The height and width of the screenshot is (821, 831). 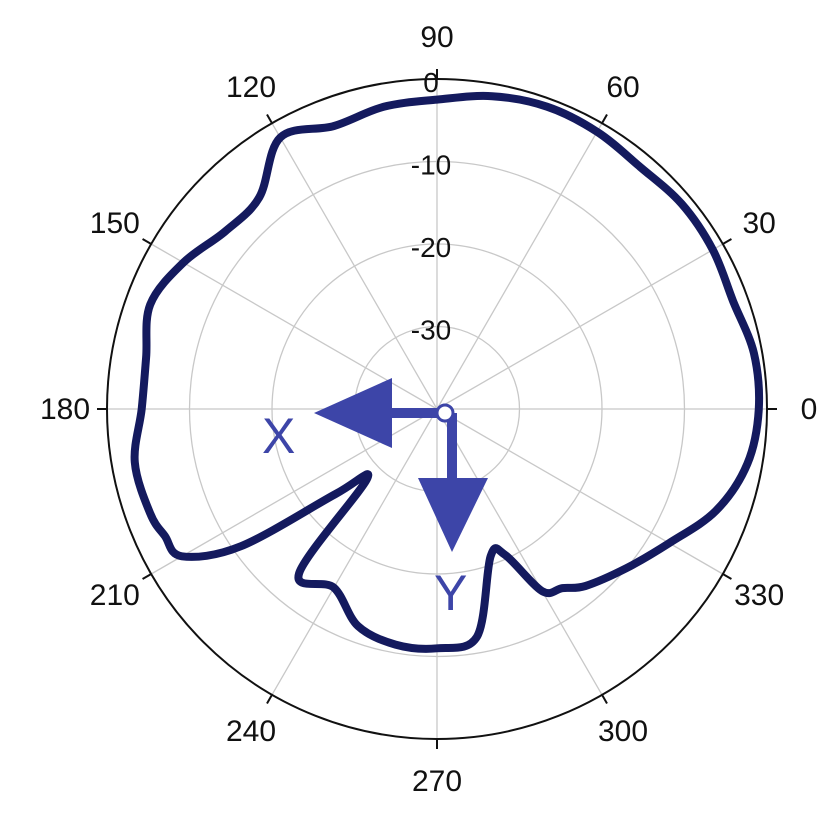 I want to click on angle-tick-label-120: 120, so click(x=251, y=87).